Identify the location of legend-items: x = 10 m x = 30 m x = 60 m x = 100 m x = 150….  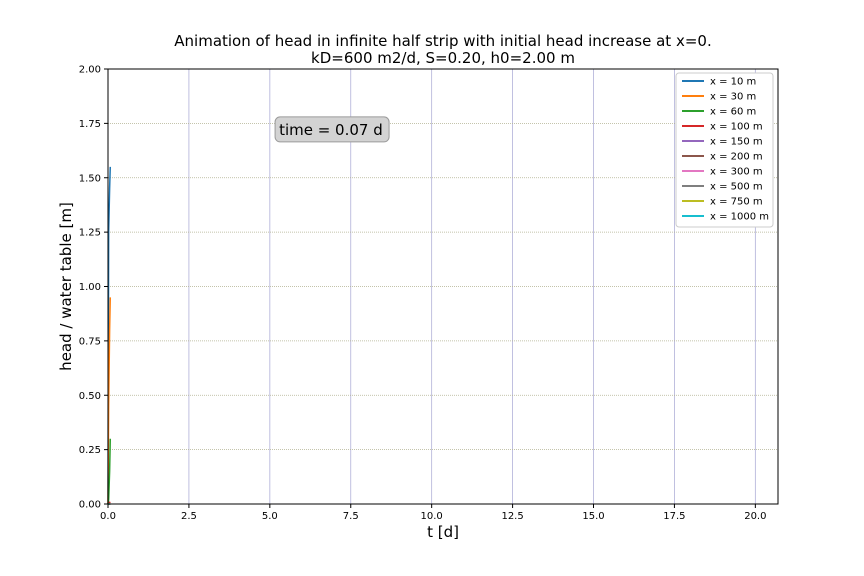
(725, 150).